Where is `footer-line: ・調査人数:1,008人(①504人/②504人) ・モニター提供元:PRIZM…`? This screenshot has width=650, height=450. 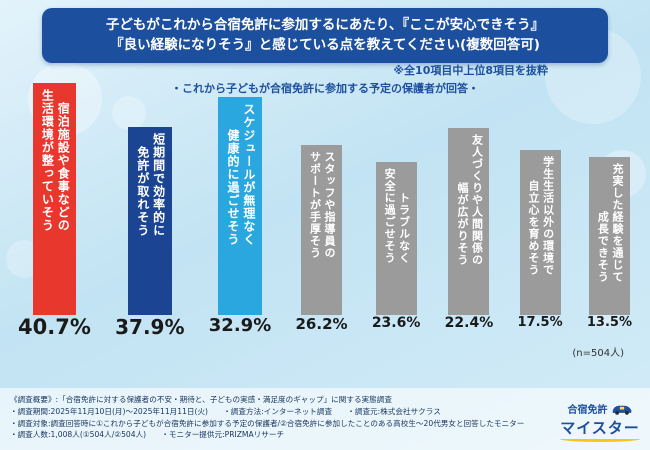 footer-line: ・調査人数:1,008人(①504人/②504人) ・モニター提供元:PRIZM… is located at coordinates (147, 435).